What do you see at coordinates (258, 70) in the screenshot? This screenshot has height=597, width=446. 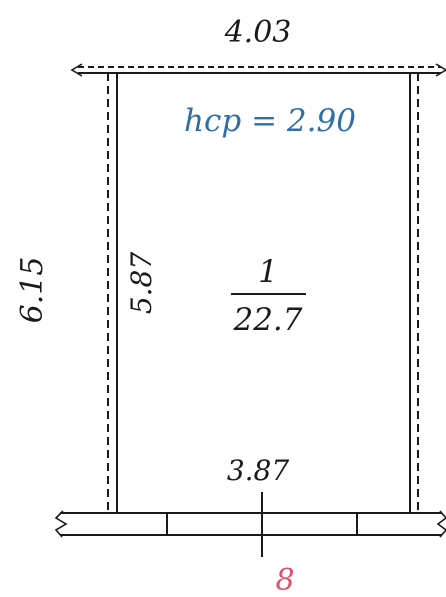 I see `top-wall` at bounding box center [258, 70].